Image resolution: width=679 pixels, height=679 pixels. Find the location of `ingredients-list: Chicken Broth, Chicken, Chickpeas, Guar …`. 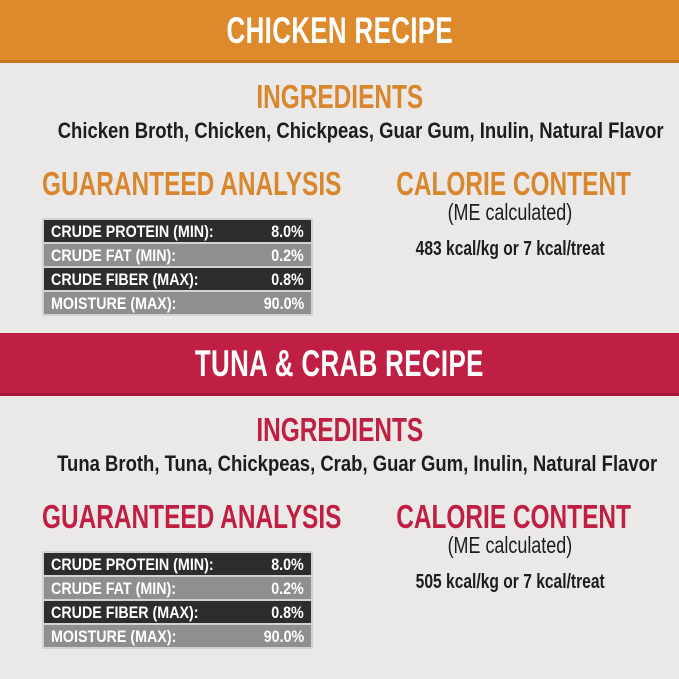

ingredients-list: Chicken Broth, Chicken, Chickpeas, Guar … is located at coordinates (360, 130).